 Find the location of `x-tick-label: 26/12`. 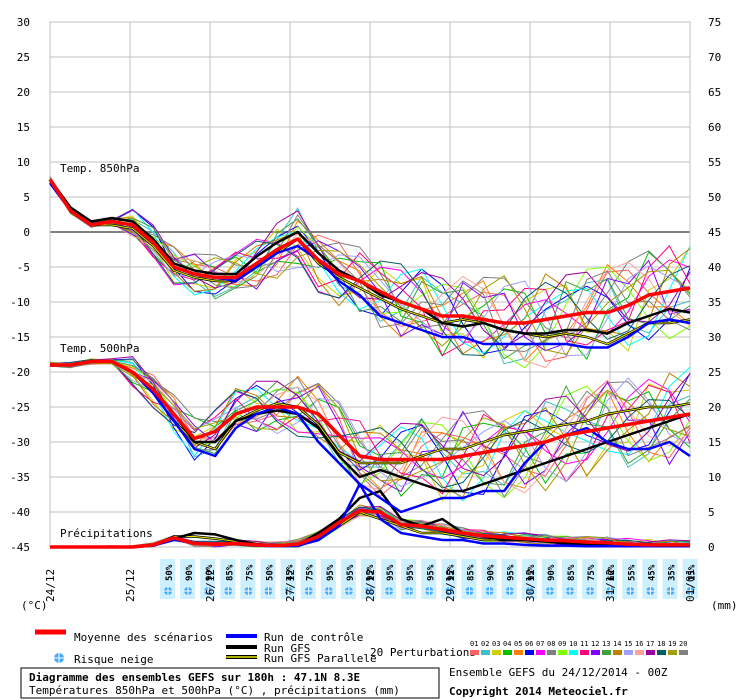

x-tick-label: 26/12 is located at coordinates (210, 585).